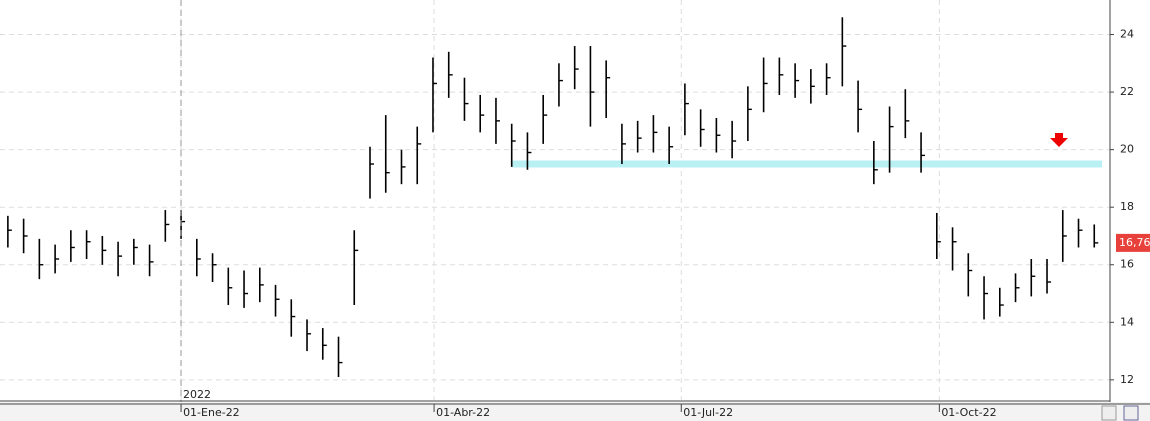 Image resolution: width=1150 pixels, height=421 pixels. I want to click on y-tick-label: 12, so click(1127, 379).